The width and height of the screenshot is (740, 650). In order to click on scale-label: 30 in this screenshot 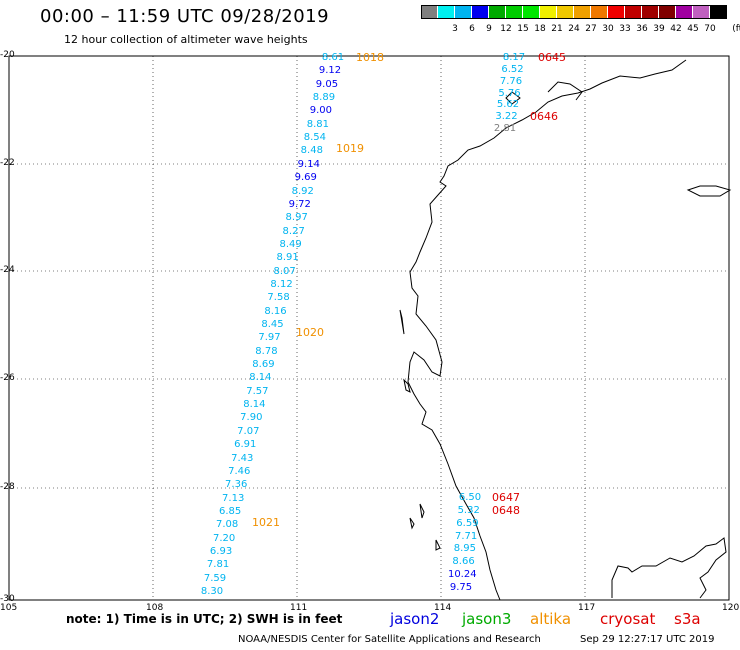, I will do `click(608, 29)`.